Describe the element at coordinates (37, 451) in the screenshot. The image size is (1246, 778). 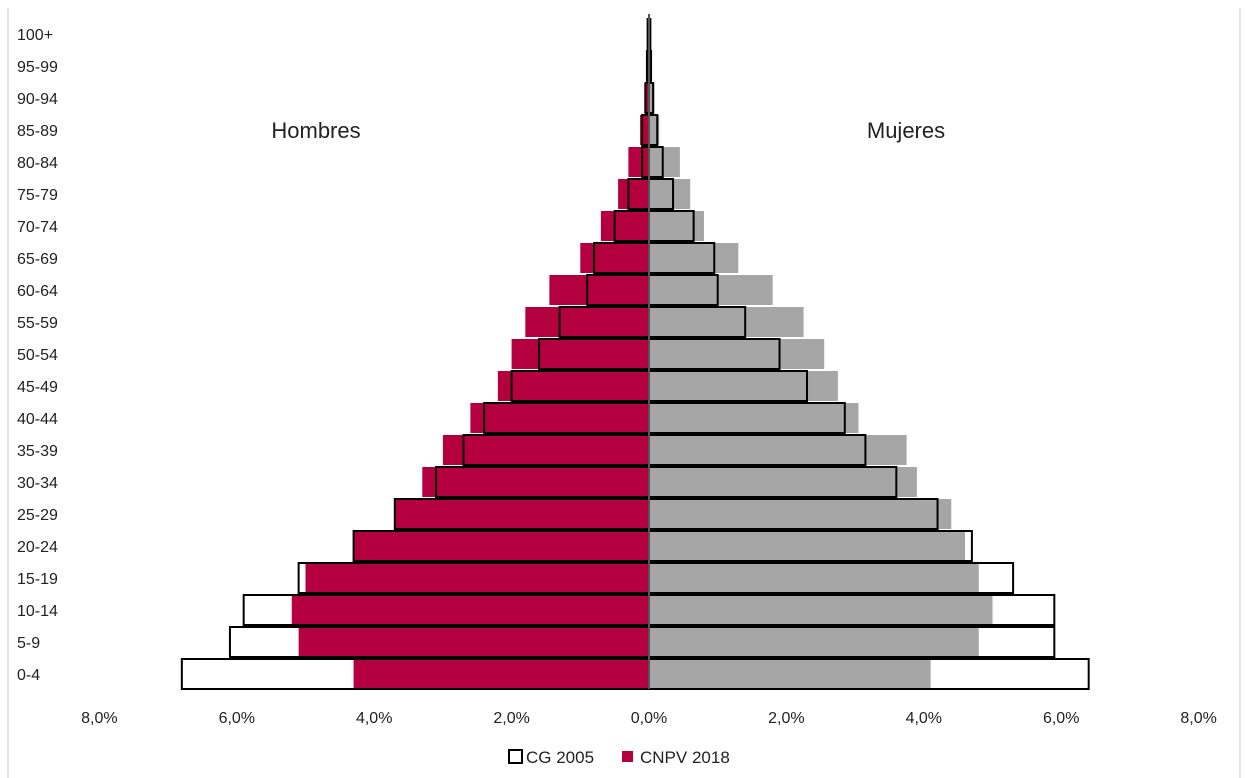
I see `age-label-35-39: 35-39` at that location.